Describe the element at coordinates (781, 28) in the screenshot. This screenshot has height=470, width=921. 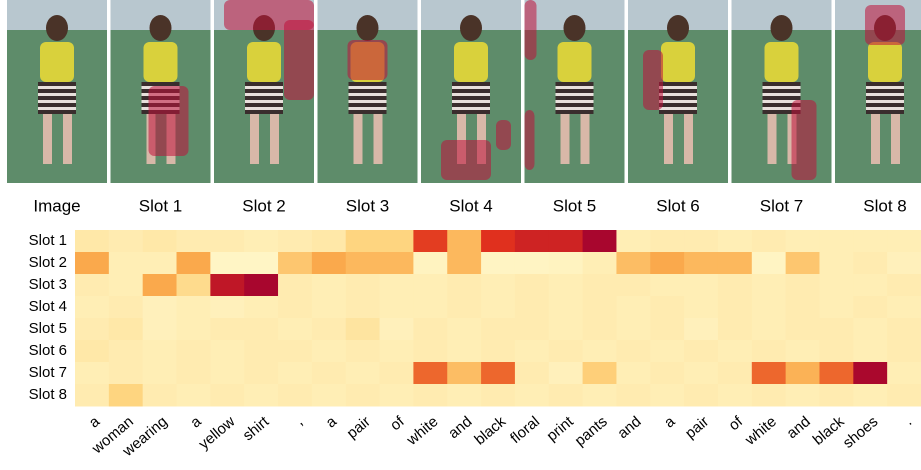
I see `thumb-head` at that location.